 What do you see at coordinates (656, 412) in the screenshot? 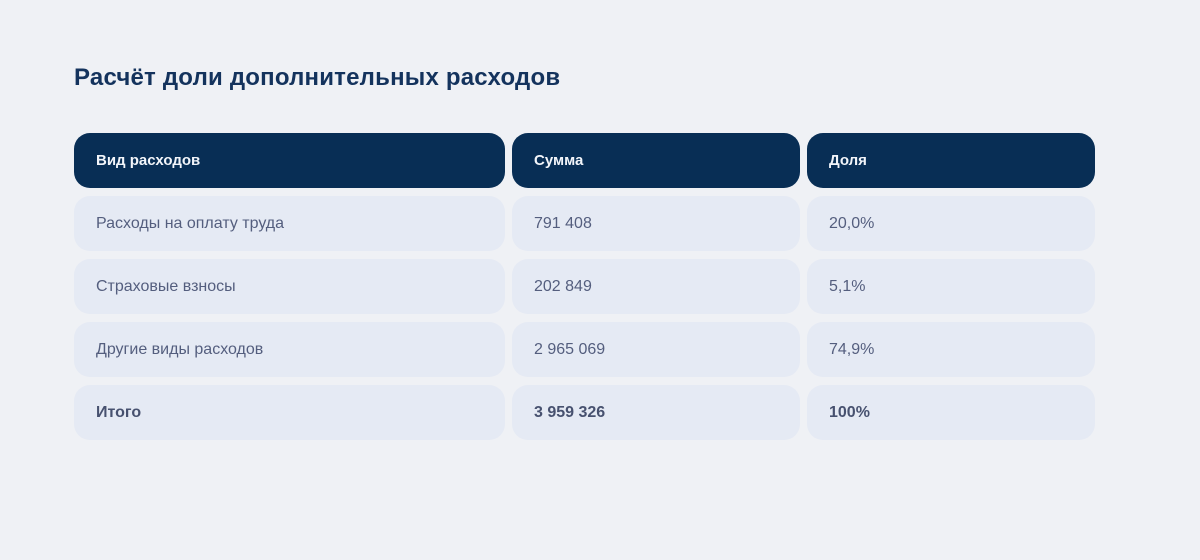
I see `cell-total-sum: 3 959 326` at bounding box center [656, 412].